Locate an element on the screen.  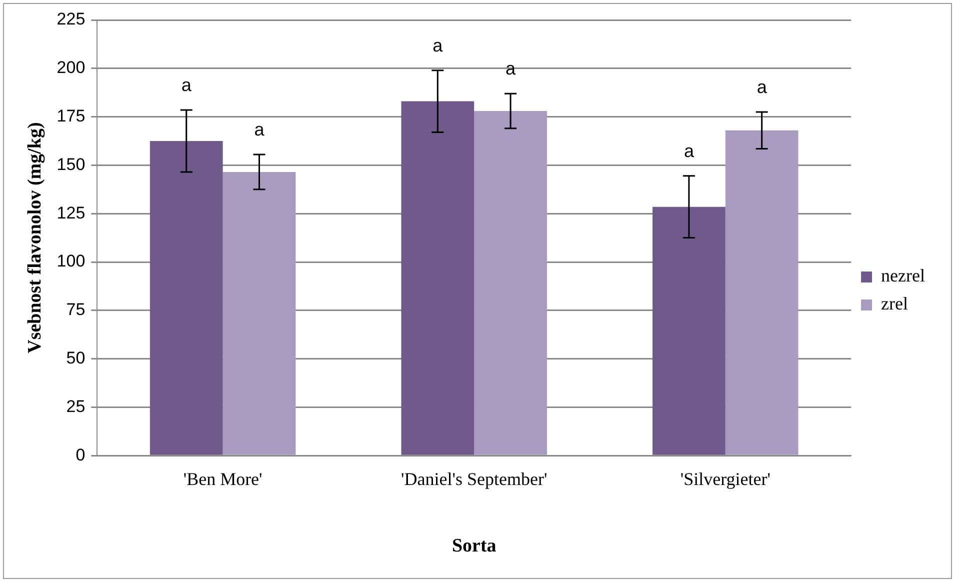
y-tick-label: 50 is located at coordinates (76, 358).